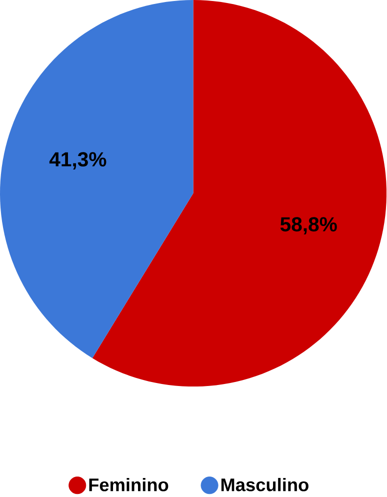 The image size is (387, 497). I want to click on data-label: 41,3%, so click(78, 161).